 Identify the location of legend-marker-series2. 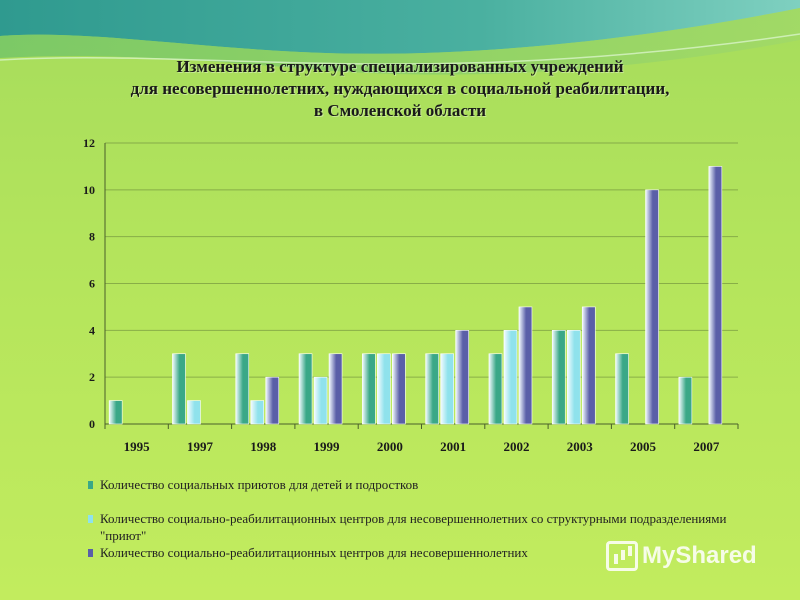
(90, 519).